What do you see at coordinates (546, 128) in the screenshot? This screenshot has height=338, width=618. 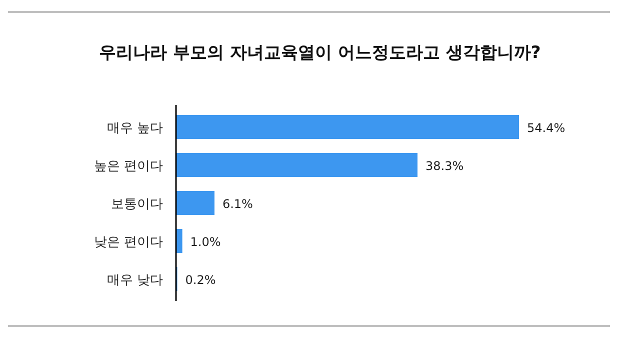 I see `data-label: 54.4%` at bounding box center [546, 128].